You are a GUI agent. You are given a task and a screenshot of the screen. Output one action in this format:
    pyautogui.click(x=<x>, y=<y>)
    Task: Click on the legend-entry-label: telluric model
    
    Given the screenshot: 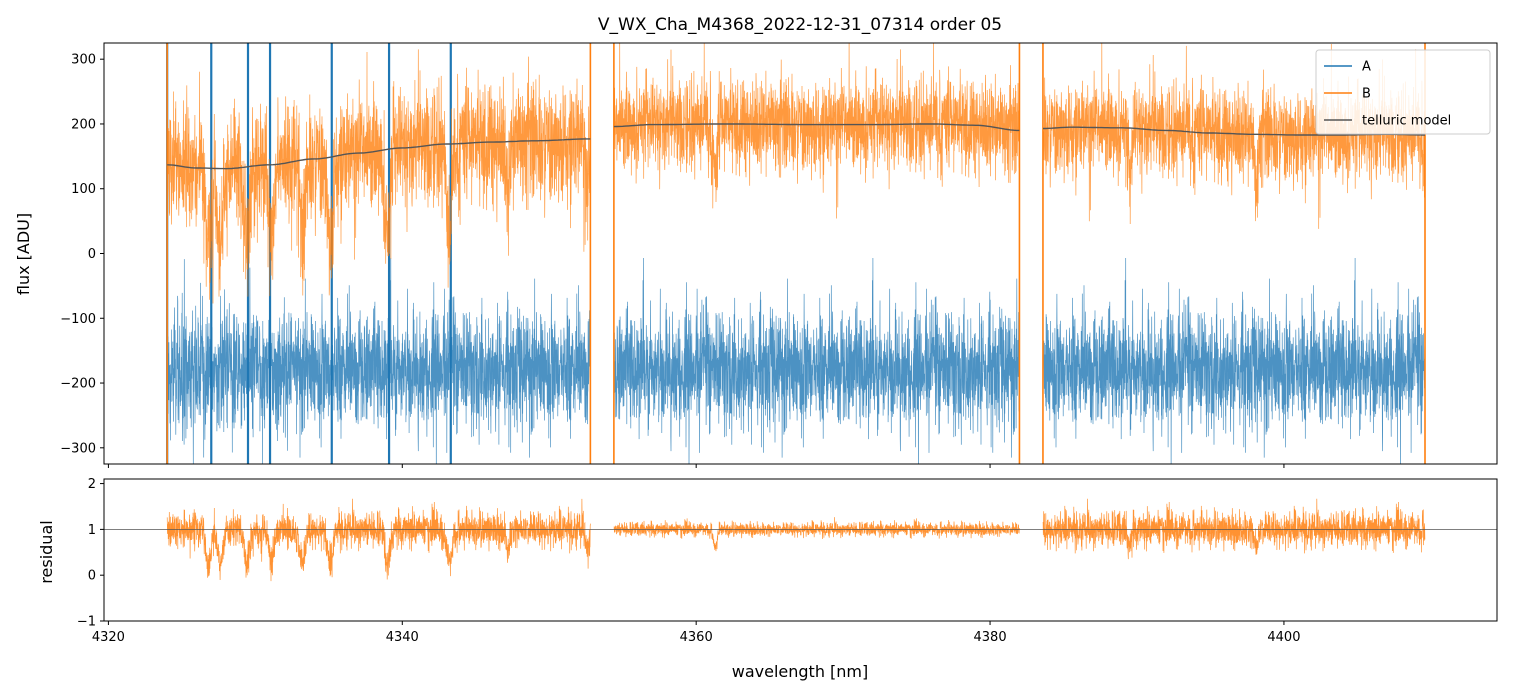 What is the action you would take?
    pyautogui.click(x=1406, y=121)
    